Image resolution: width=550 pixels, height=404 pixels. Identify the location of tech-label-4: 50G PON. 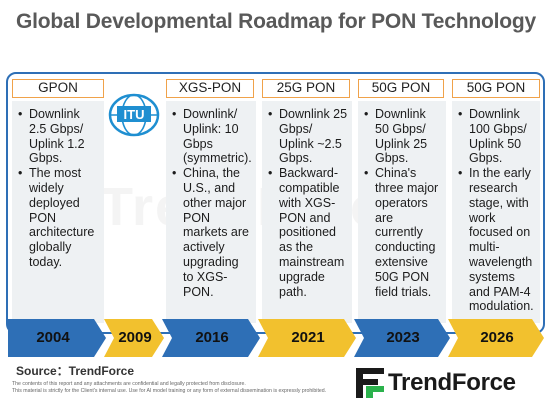
(496, 88).